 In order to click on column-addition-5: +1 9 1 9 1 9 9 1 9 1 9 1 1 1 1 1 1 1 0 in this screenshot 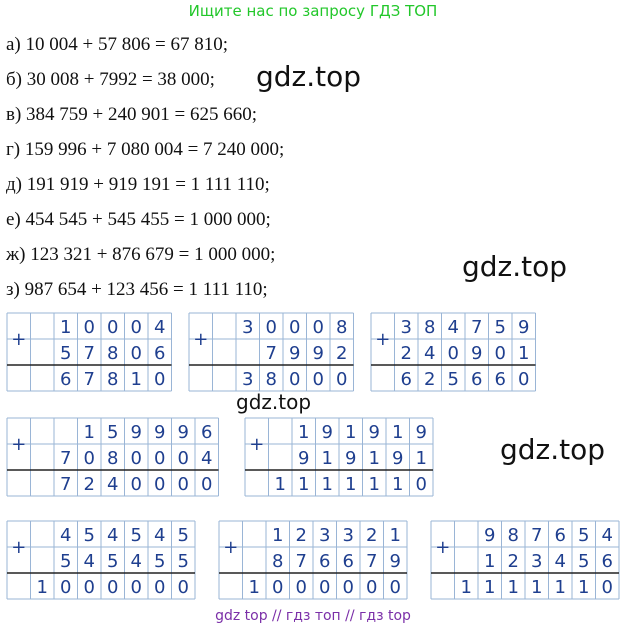, I will do `click(339, 457)`.